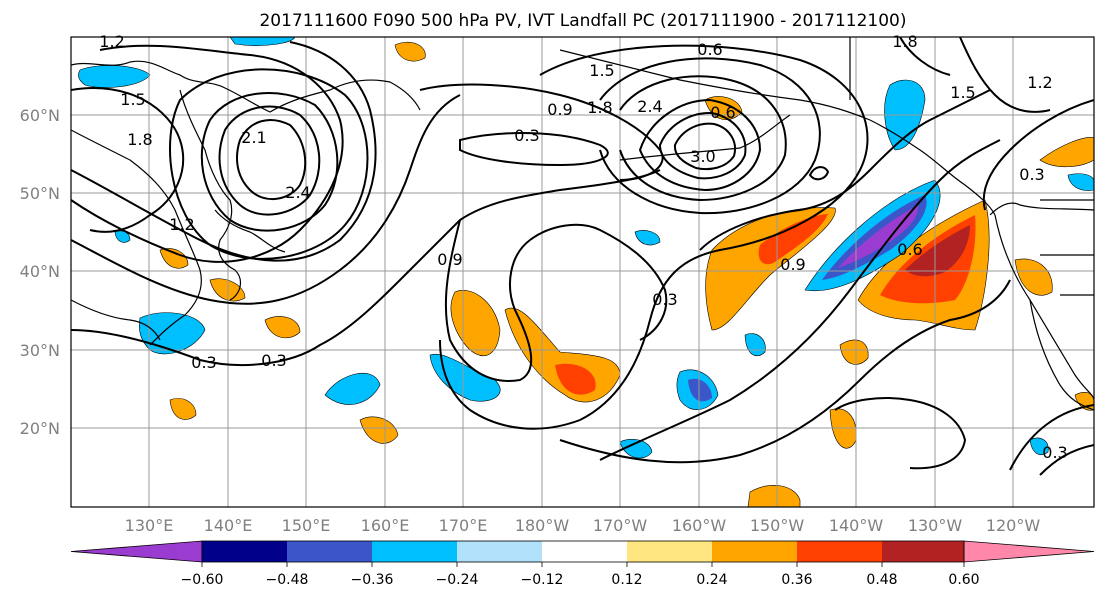 Image resolution: width=1105 pixels, height=601 pixels. I want to click on latitude-labels: 60°N 50°N 40°N 30°N 20°N, so click(40, 272).